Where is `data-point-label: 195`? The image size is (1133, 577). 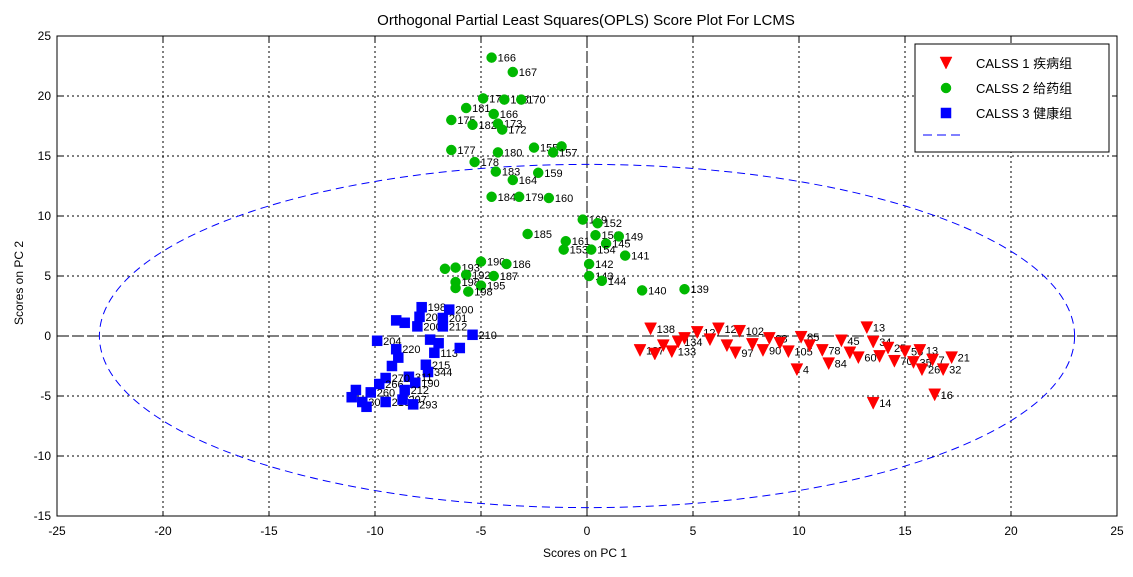
data-point-label: 195 is located at coordinates (496, 287).